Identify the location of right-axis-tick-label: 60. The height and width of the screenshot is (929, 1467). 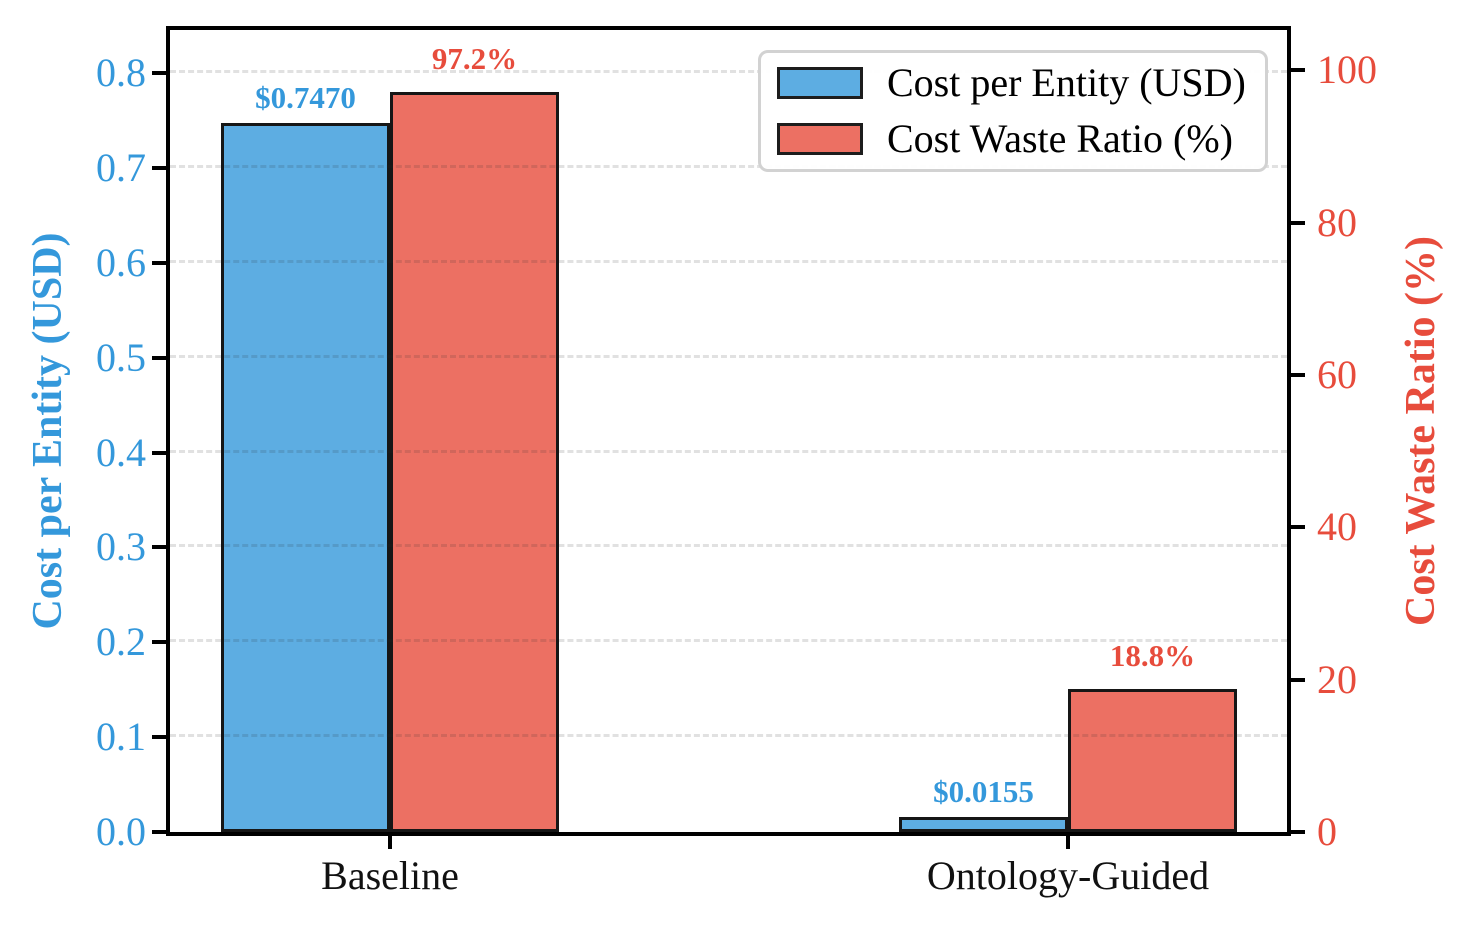
(1337, 375).